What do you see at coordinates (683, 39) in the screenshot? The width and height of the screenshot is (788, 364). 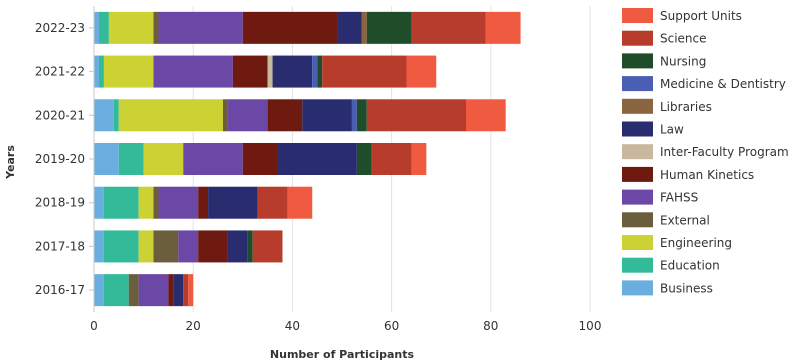 I see `legend-label: Science` at bounding box center [683, 39].